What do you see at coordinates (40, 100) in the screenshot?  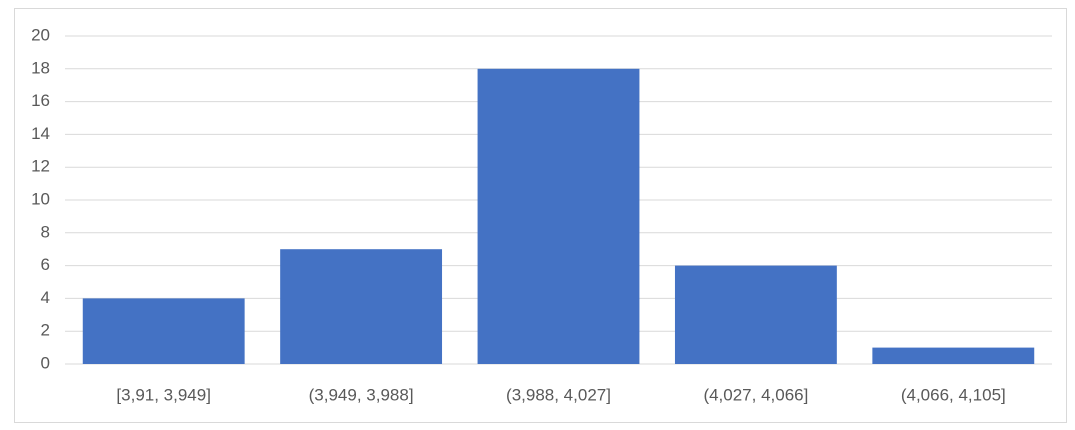 I see `y-tick-label: 16` at bounding box center [40, 100].